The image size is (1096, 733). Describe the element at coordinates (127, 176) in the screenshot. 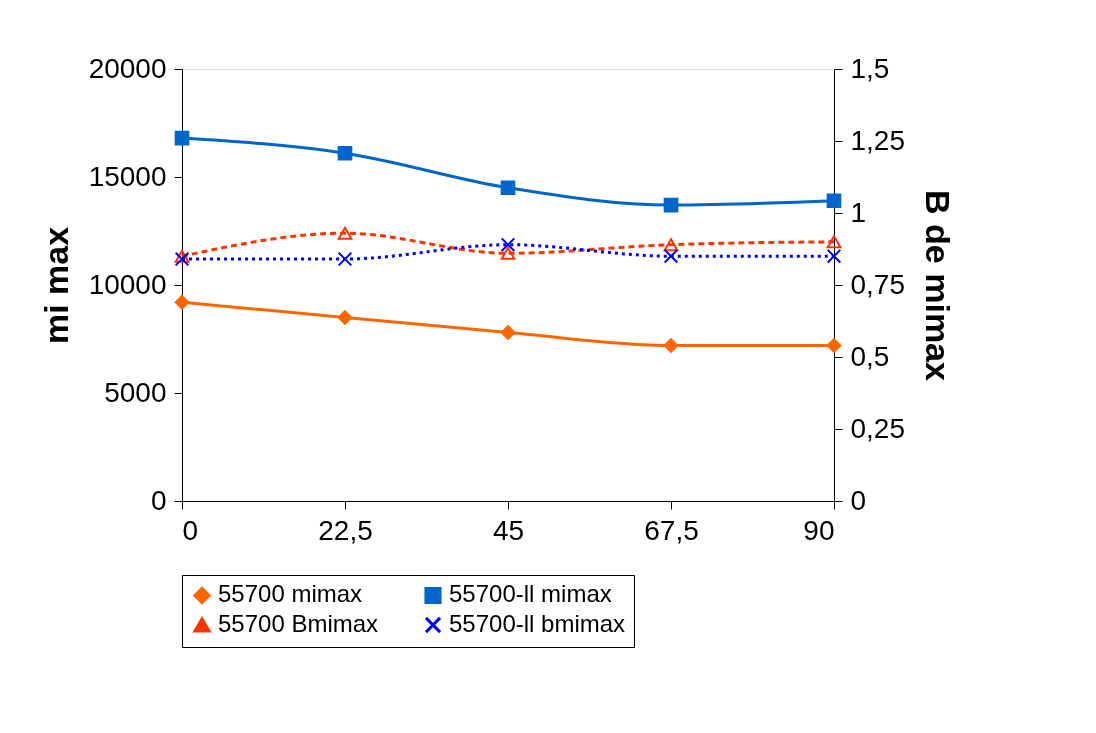

I see `y-tick-label: 15000` at that location.